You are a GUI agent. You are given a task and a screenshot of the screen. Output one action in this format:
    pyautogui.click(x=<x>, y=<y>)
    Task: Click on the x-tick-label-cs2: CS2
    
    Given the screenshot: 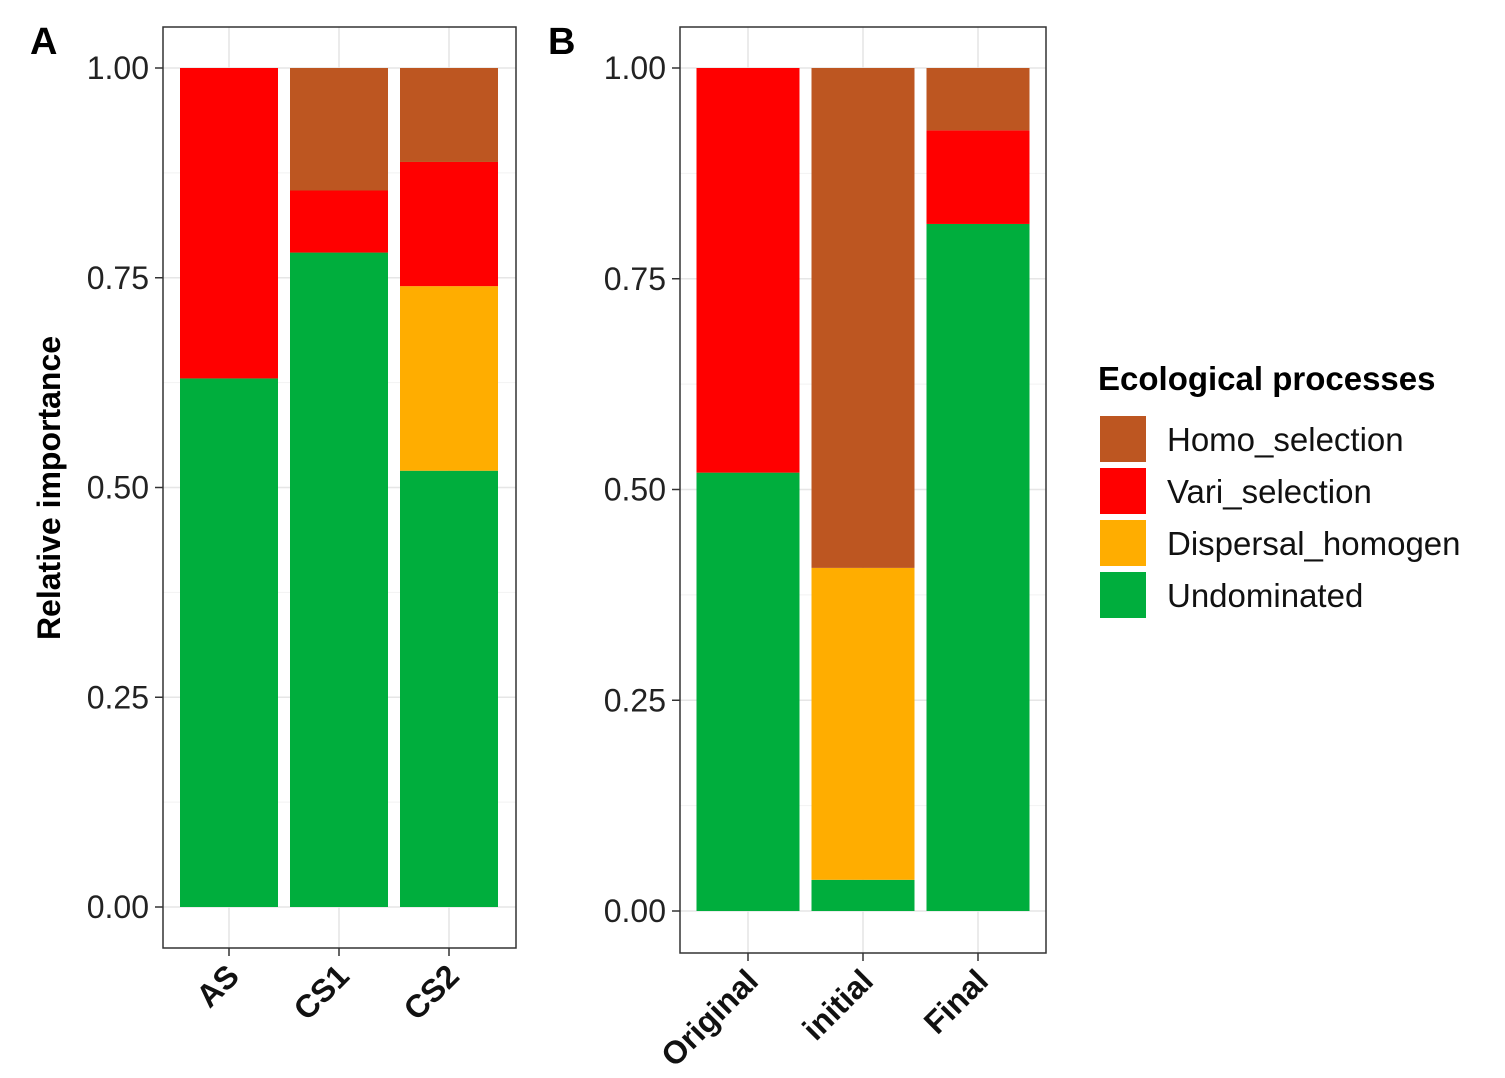 What is the action you would take?
    pyautogui.click(x=430, y=991)
    